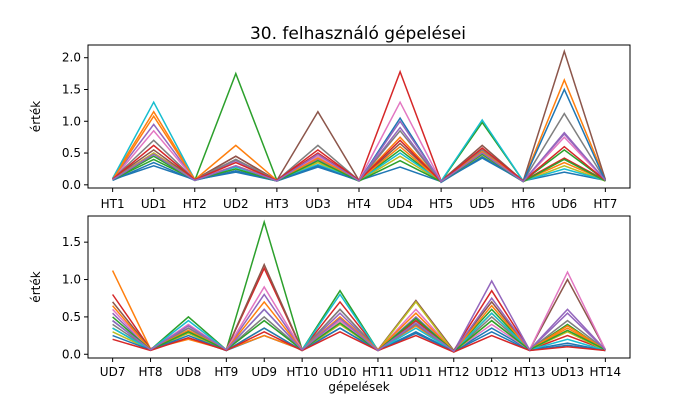  I want to click on x-tick-label: HT5, so click(441, 204).